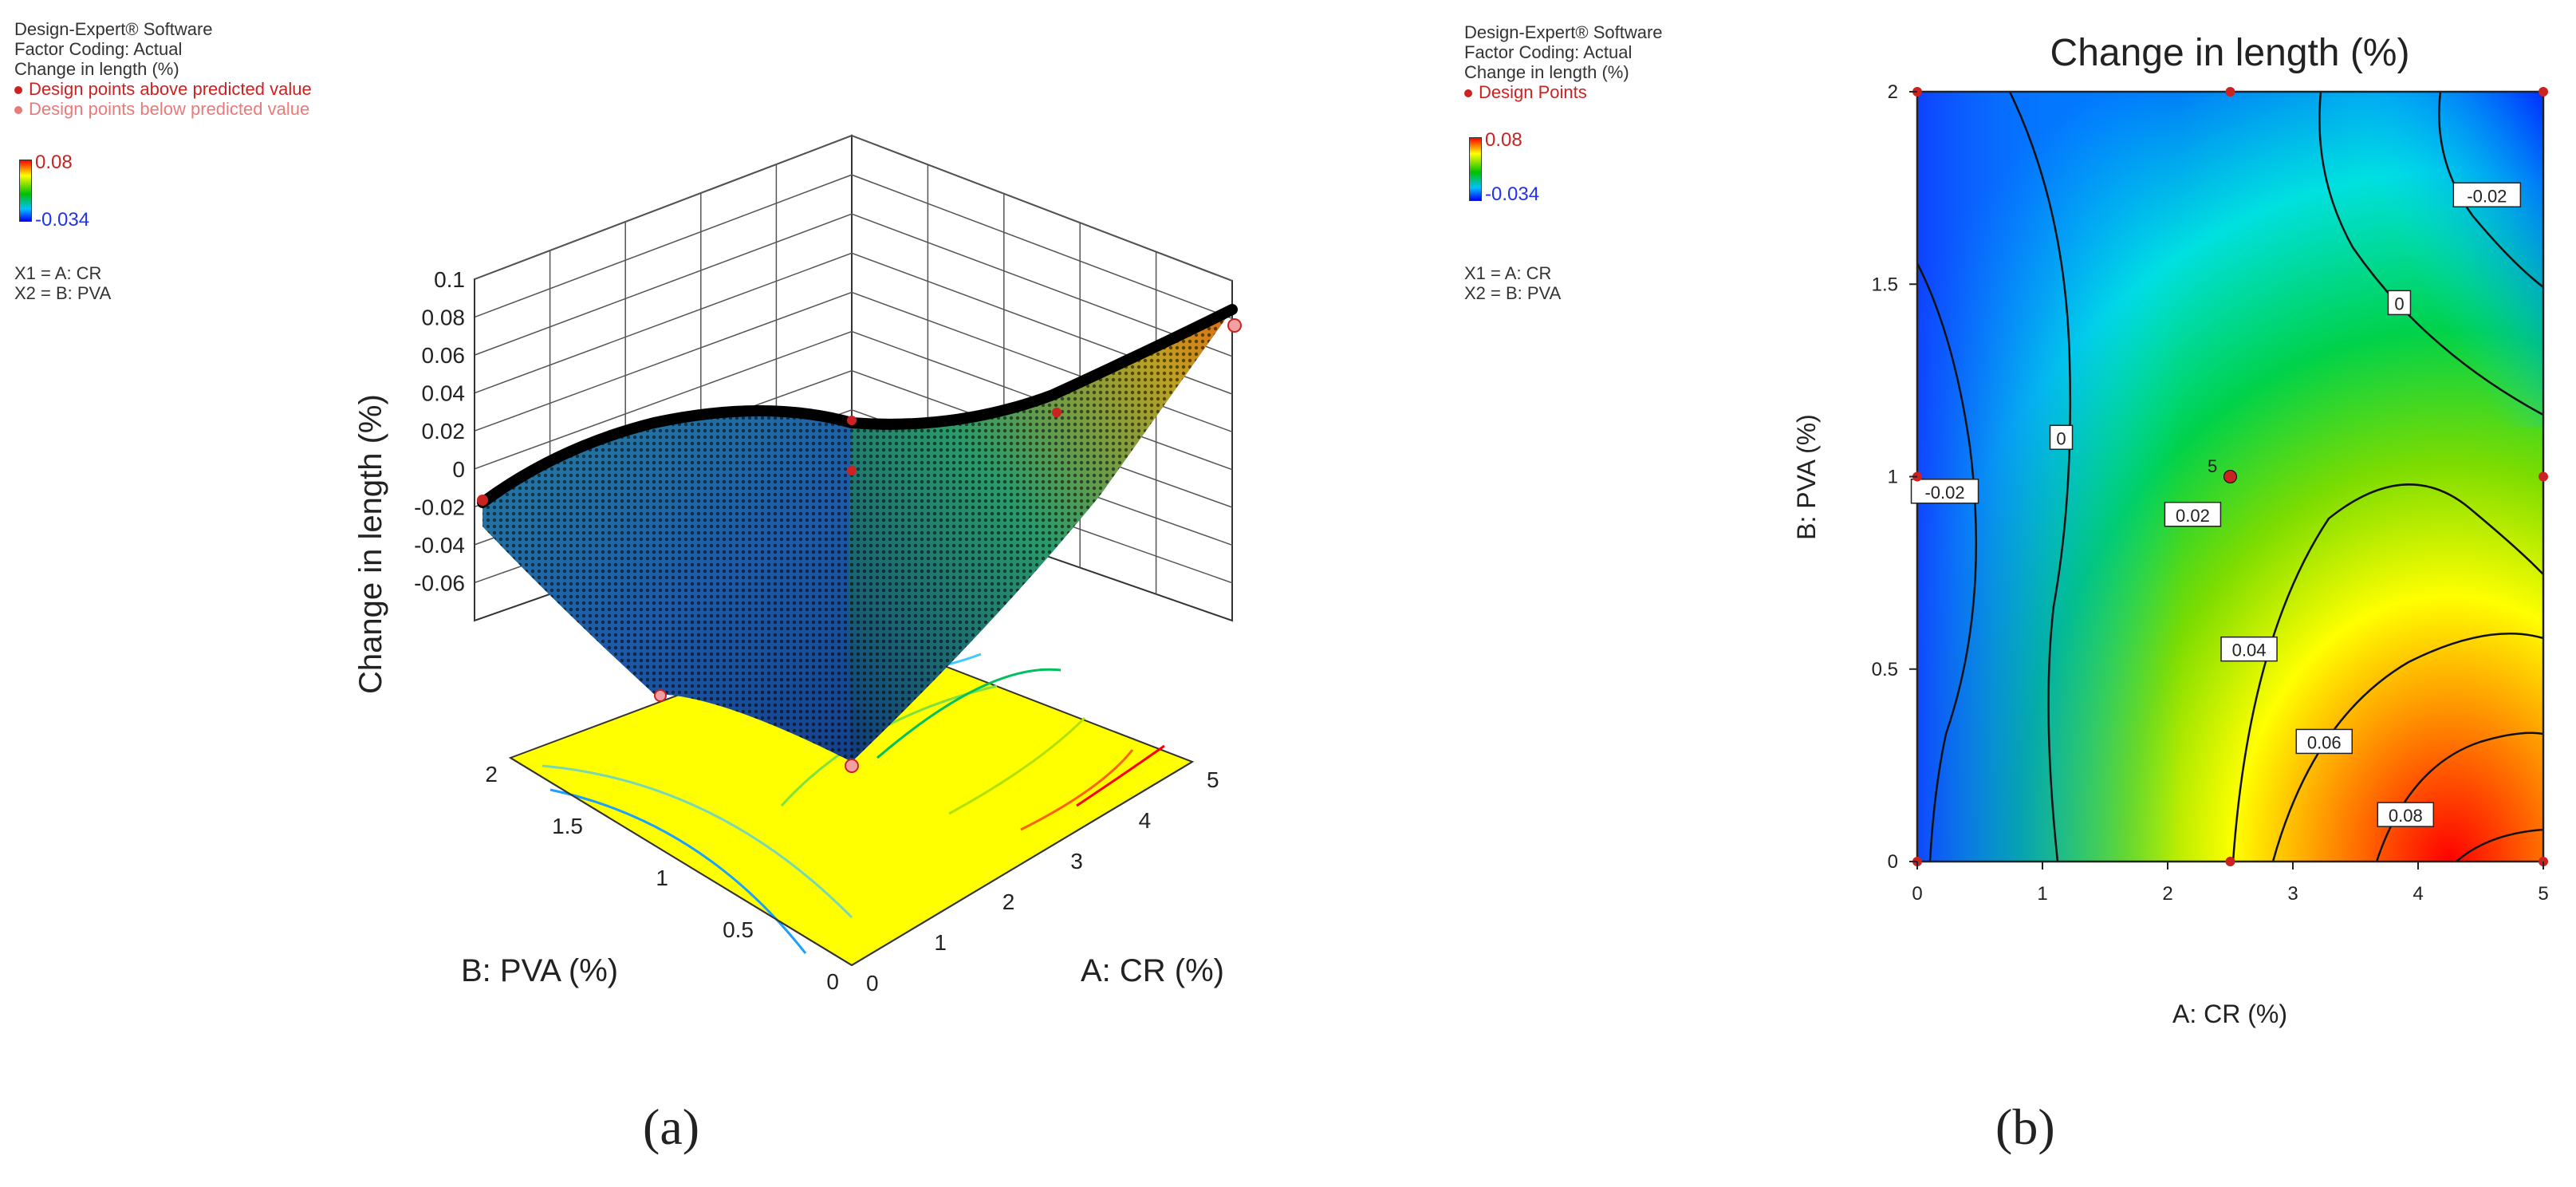 The width and height of the screenshot is (2576, 1187). Describe the element at coordinates (18, 90) in the screenshot. I see `design-above-icon` at that location.